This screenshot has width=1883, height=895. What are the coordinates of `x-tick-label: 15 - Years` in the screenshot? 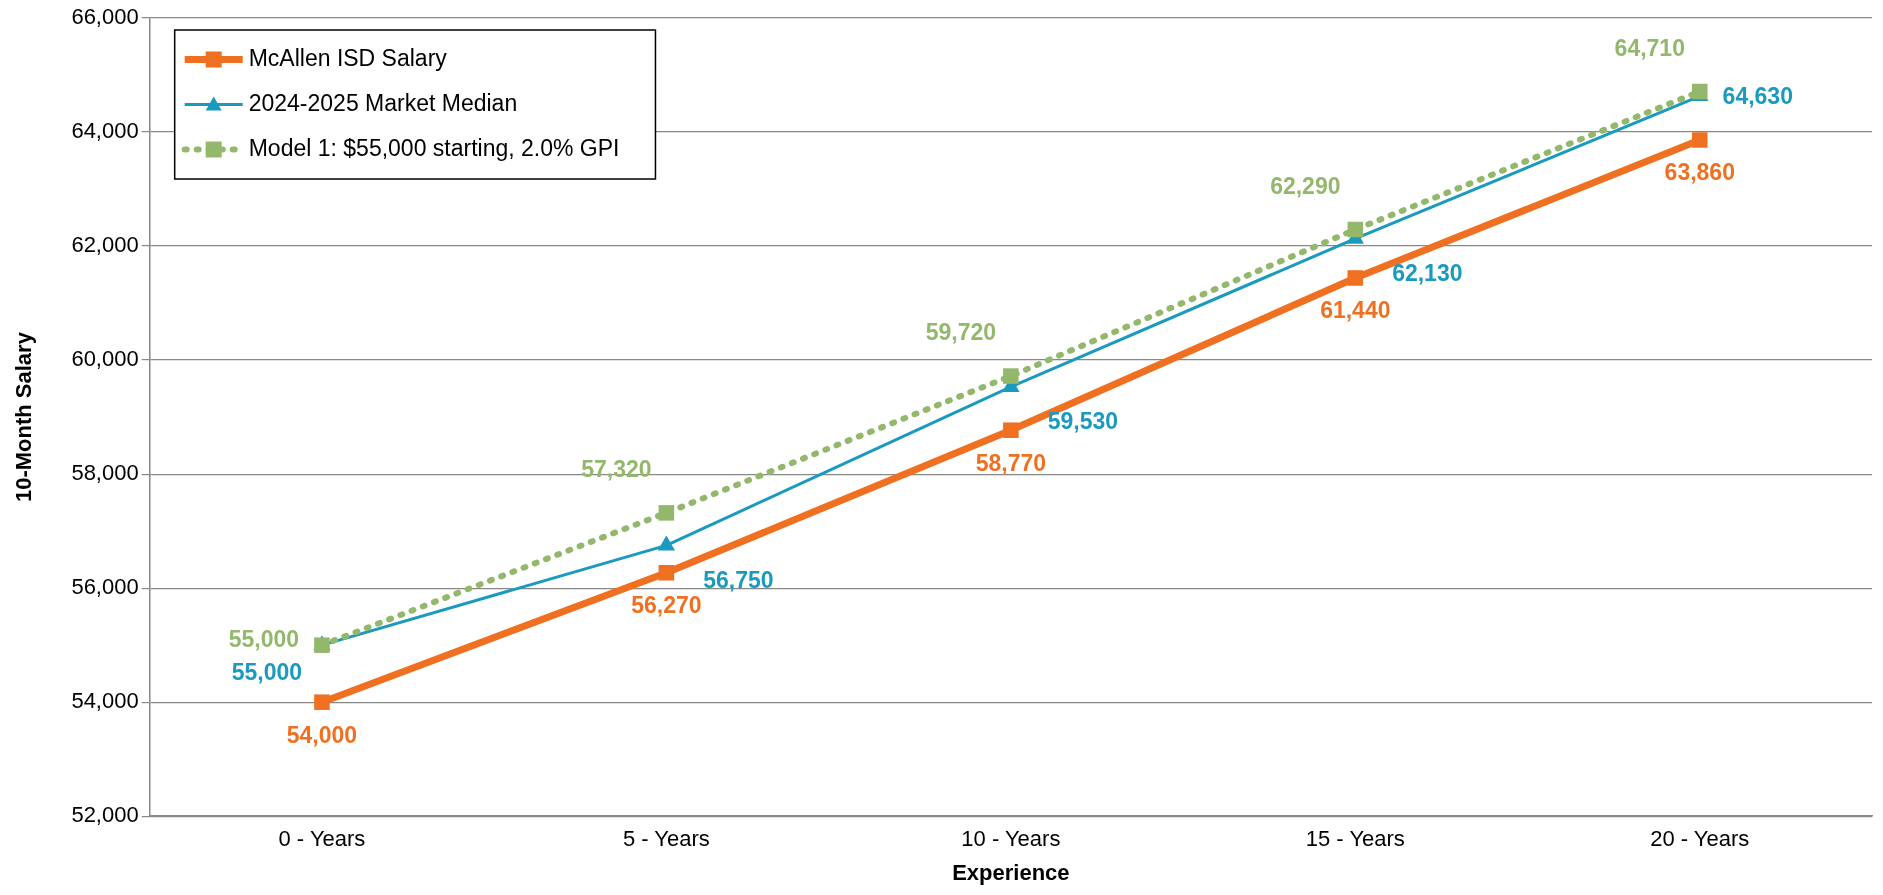 It's located at (1355, 839).